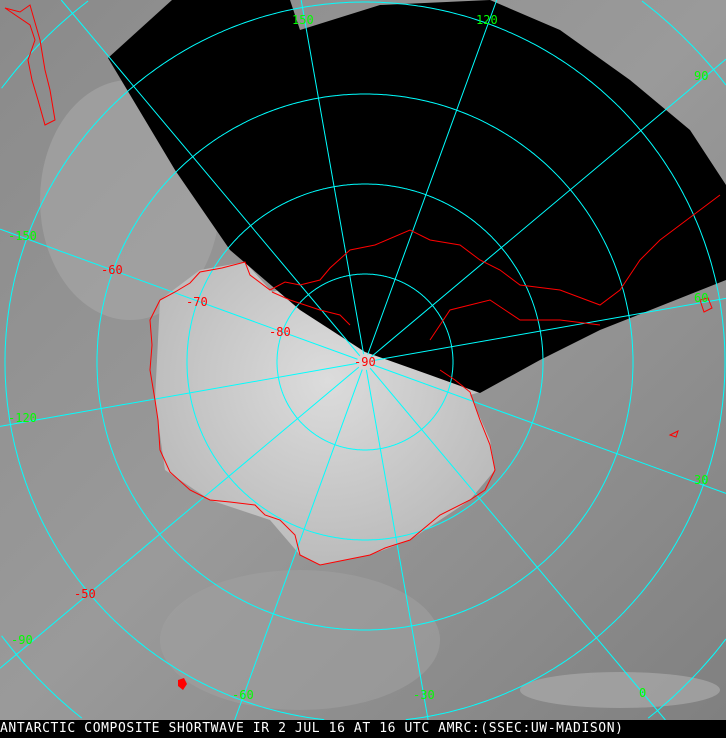 Image resolution: width=726 pixels, height=738 pixels. Describe the element at coordinates (701, 76) in the screenshot. I see `longitude-label: 90` at that location.